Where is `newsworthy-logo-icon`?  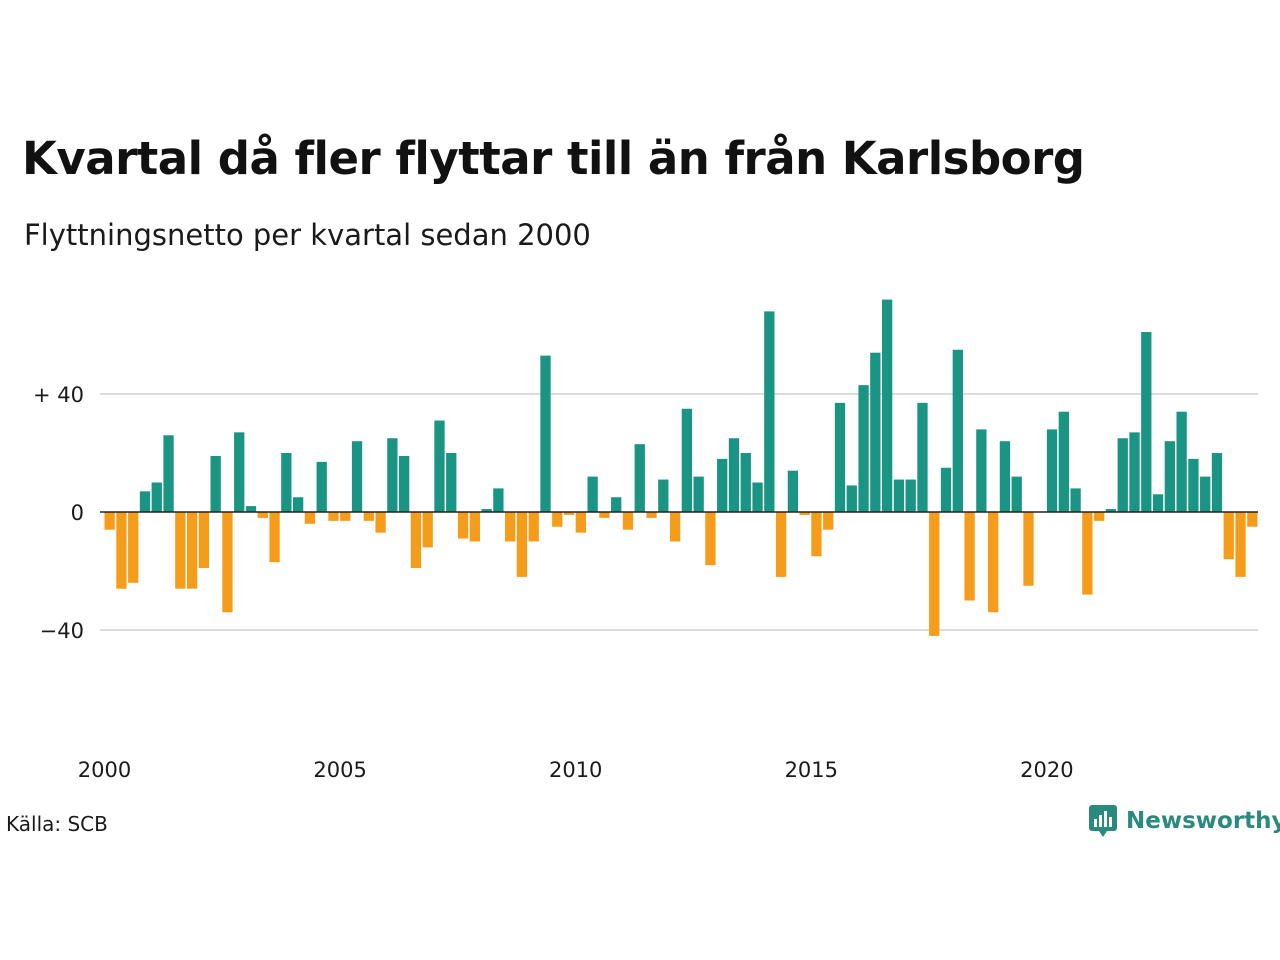 newsworthy-logo-icon is located at coordinates (1103, 821).